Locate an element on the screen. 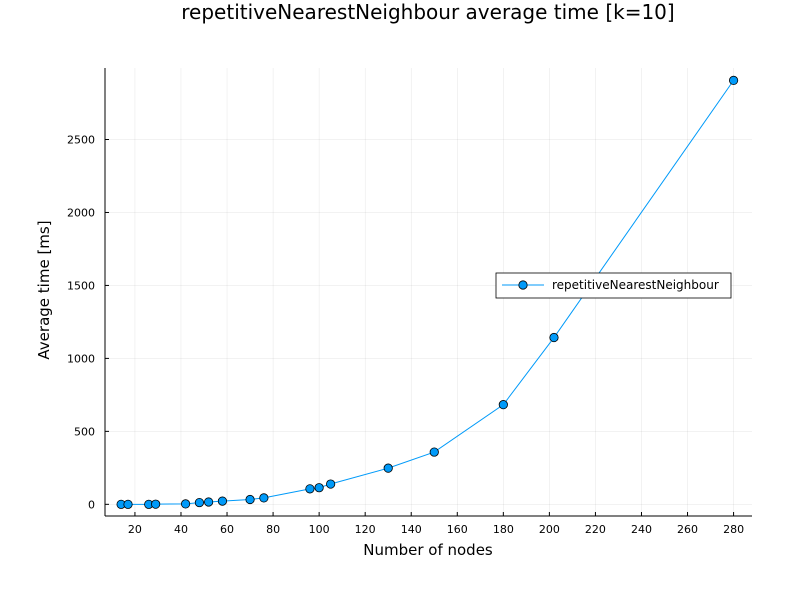 Image resolution: width=800 pixels, height=600 pixels. legend-label: repetitiveNearestNeighbour is located at coordinates (635, 285).